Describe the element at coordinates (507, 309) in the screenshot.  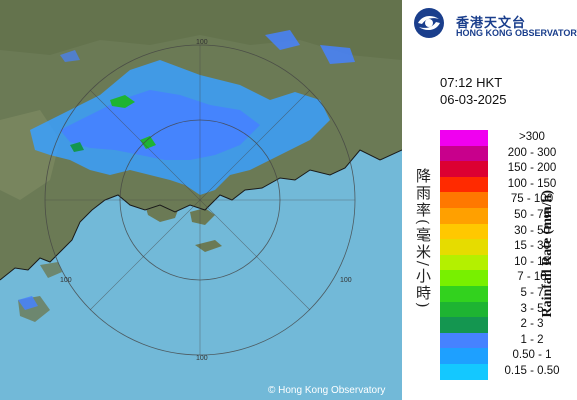
I see `legend-item: 3 - 5` at that location.